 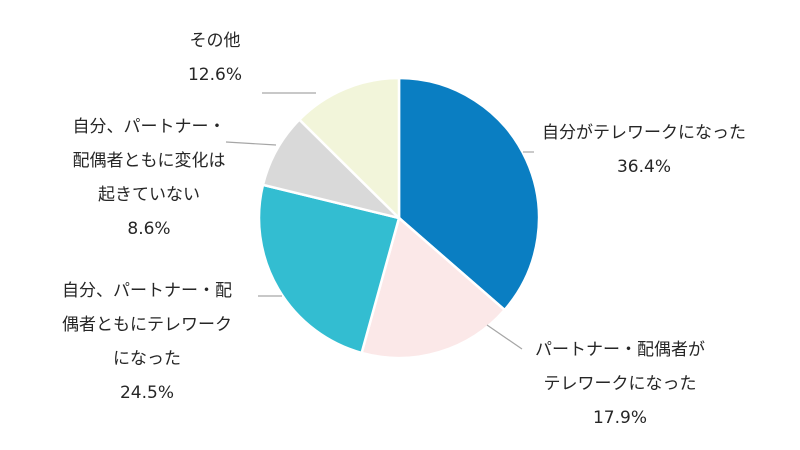 I want to click on slice-label-4-line-0: その他, so click(x=215, y=41).